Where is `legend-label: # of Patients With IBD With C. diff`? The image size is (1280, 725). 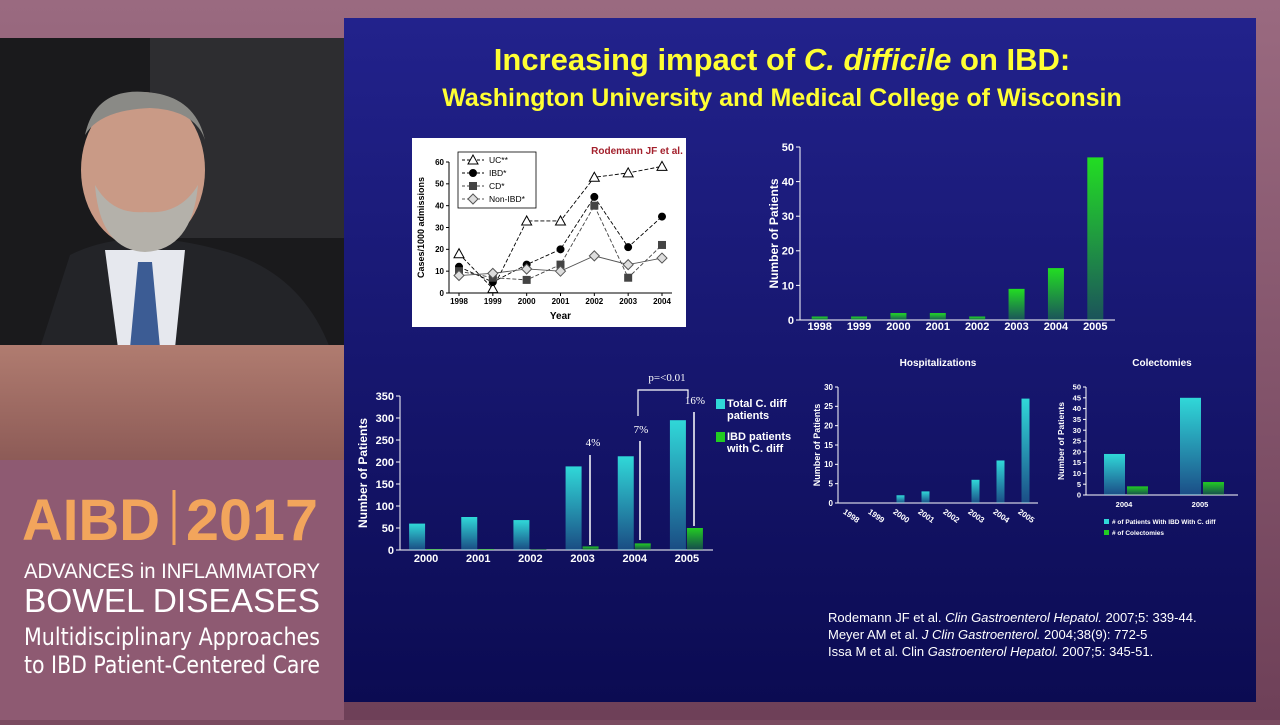
legend-label: # of Patients With IBD With C. diff is located at coordinates (1164, 522).